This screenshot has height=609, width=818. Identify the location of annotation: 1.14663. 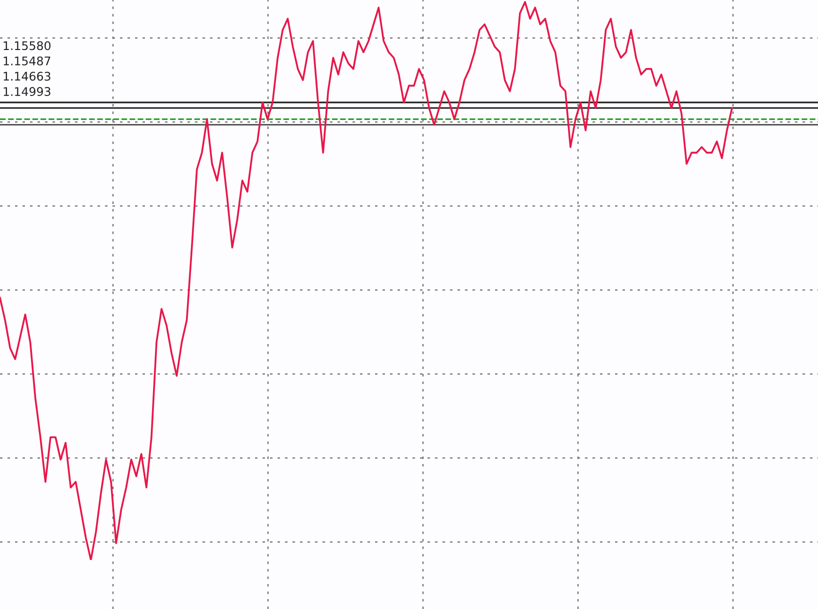
(27, 76).